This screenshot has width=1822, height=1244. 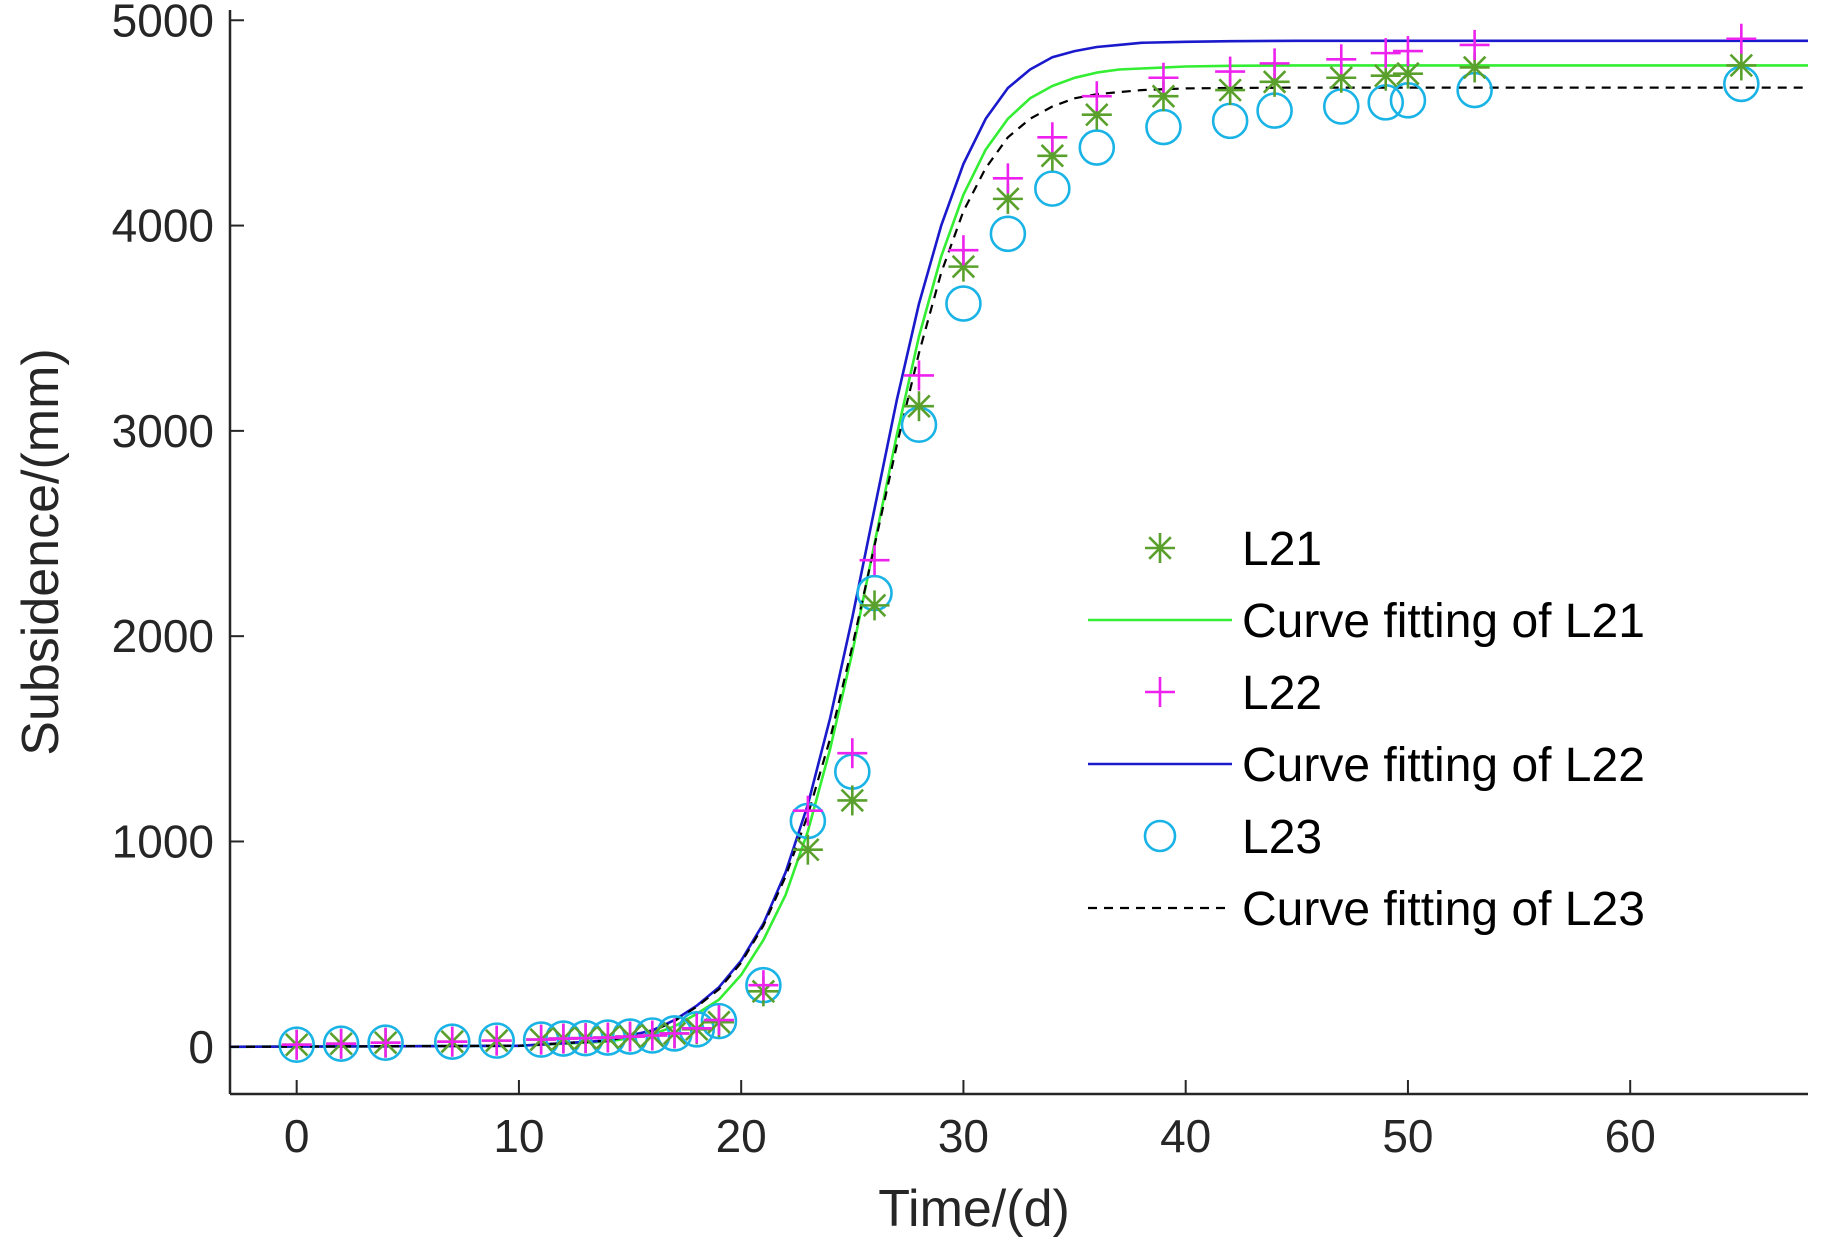 I want to click on legend-label: Curve fitting of L23, so click(x=1443, y=909).